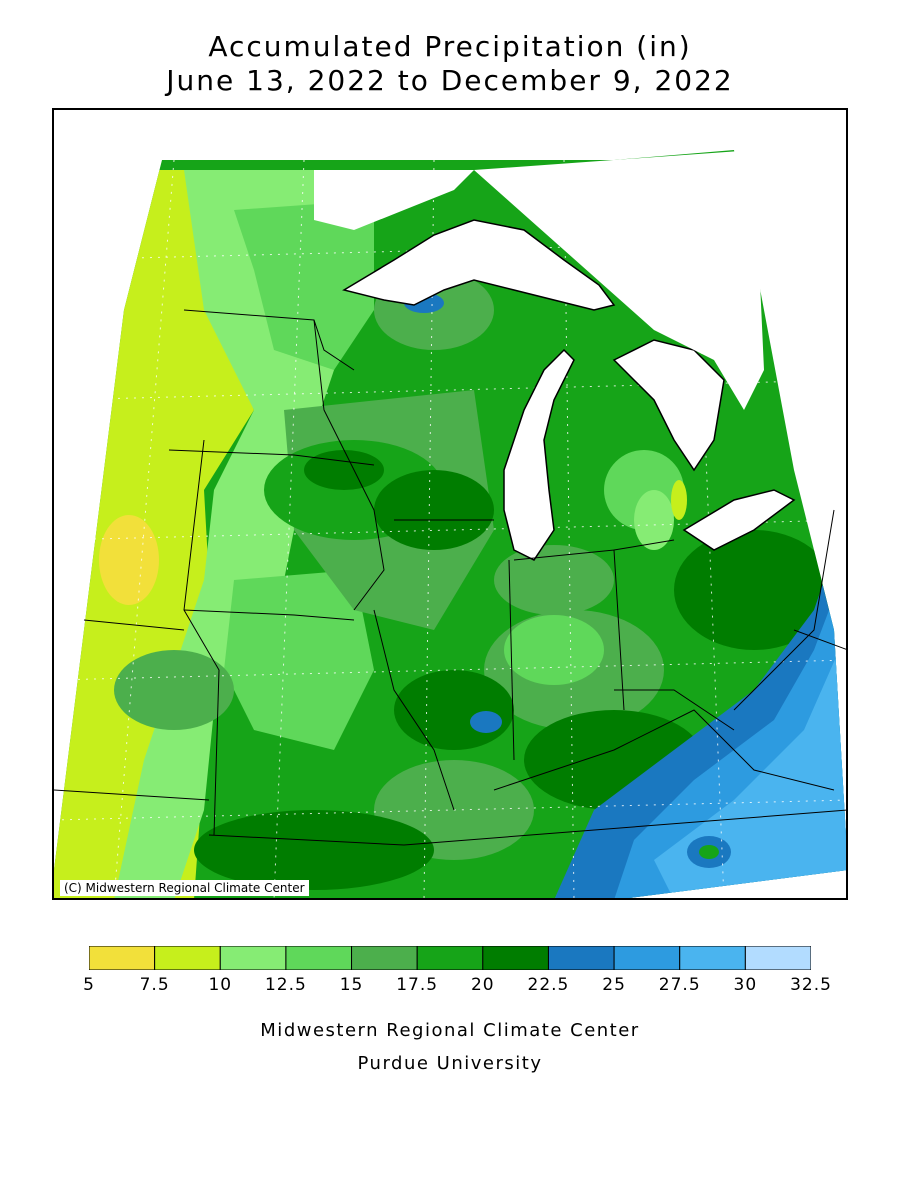 This screenshot has width=900, height=1200. What do you see at coordinates (285, 985) in the screenshot?
I see `legend-tick-label: 12.5` at bounding box center [285, 985].